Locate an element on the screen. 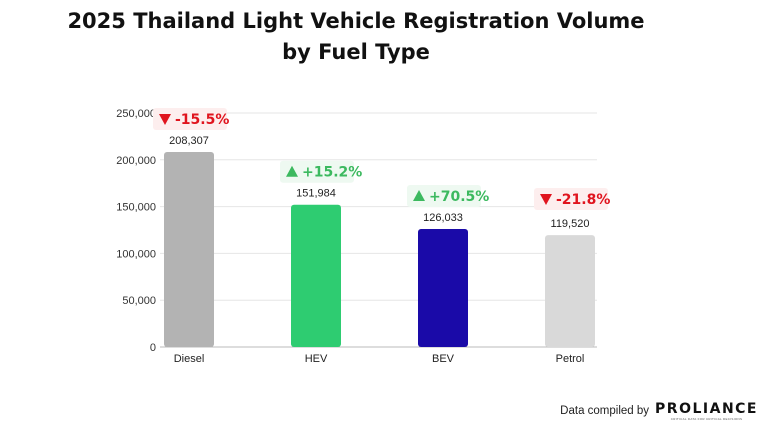 The height and width of the screenshot is (433, 768). x-tick-label: HEV is located at coordinates (316, 359).